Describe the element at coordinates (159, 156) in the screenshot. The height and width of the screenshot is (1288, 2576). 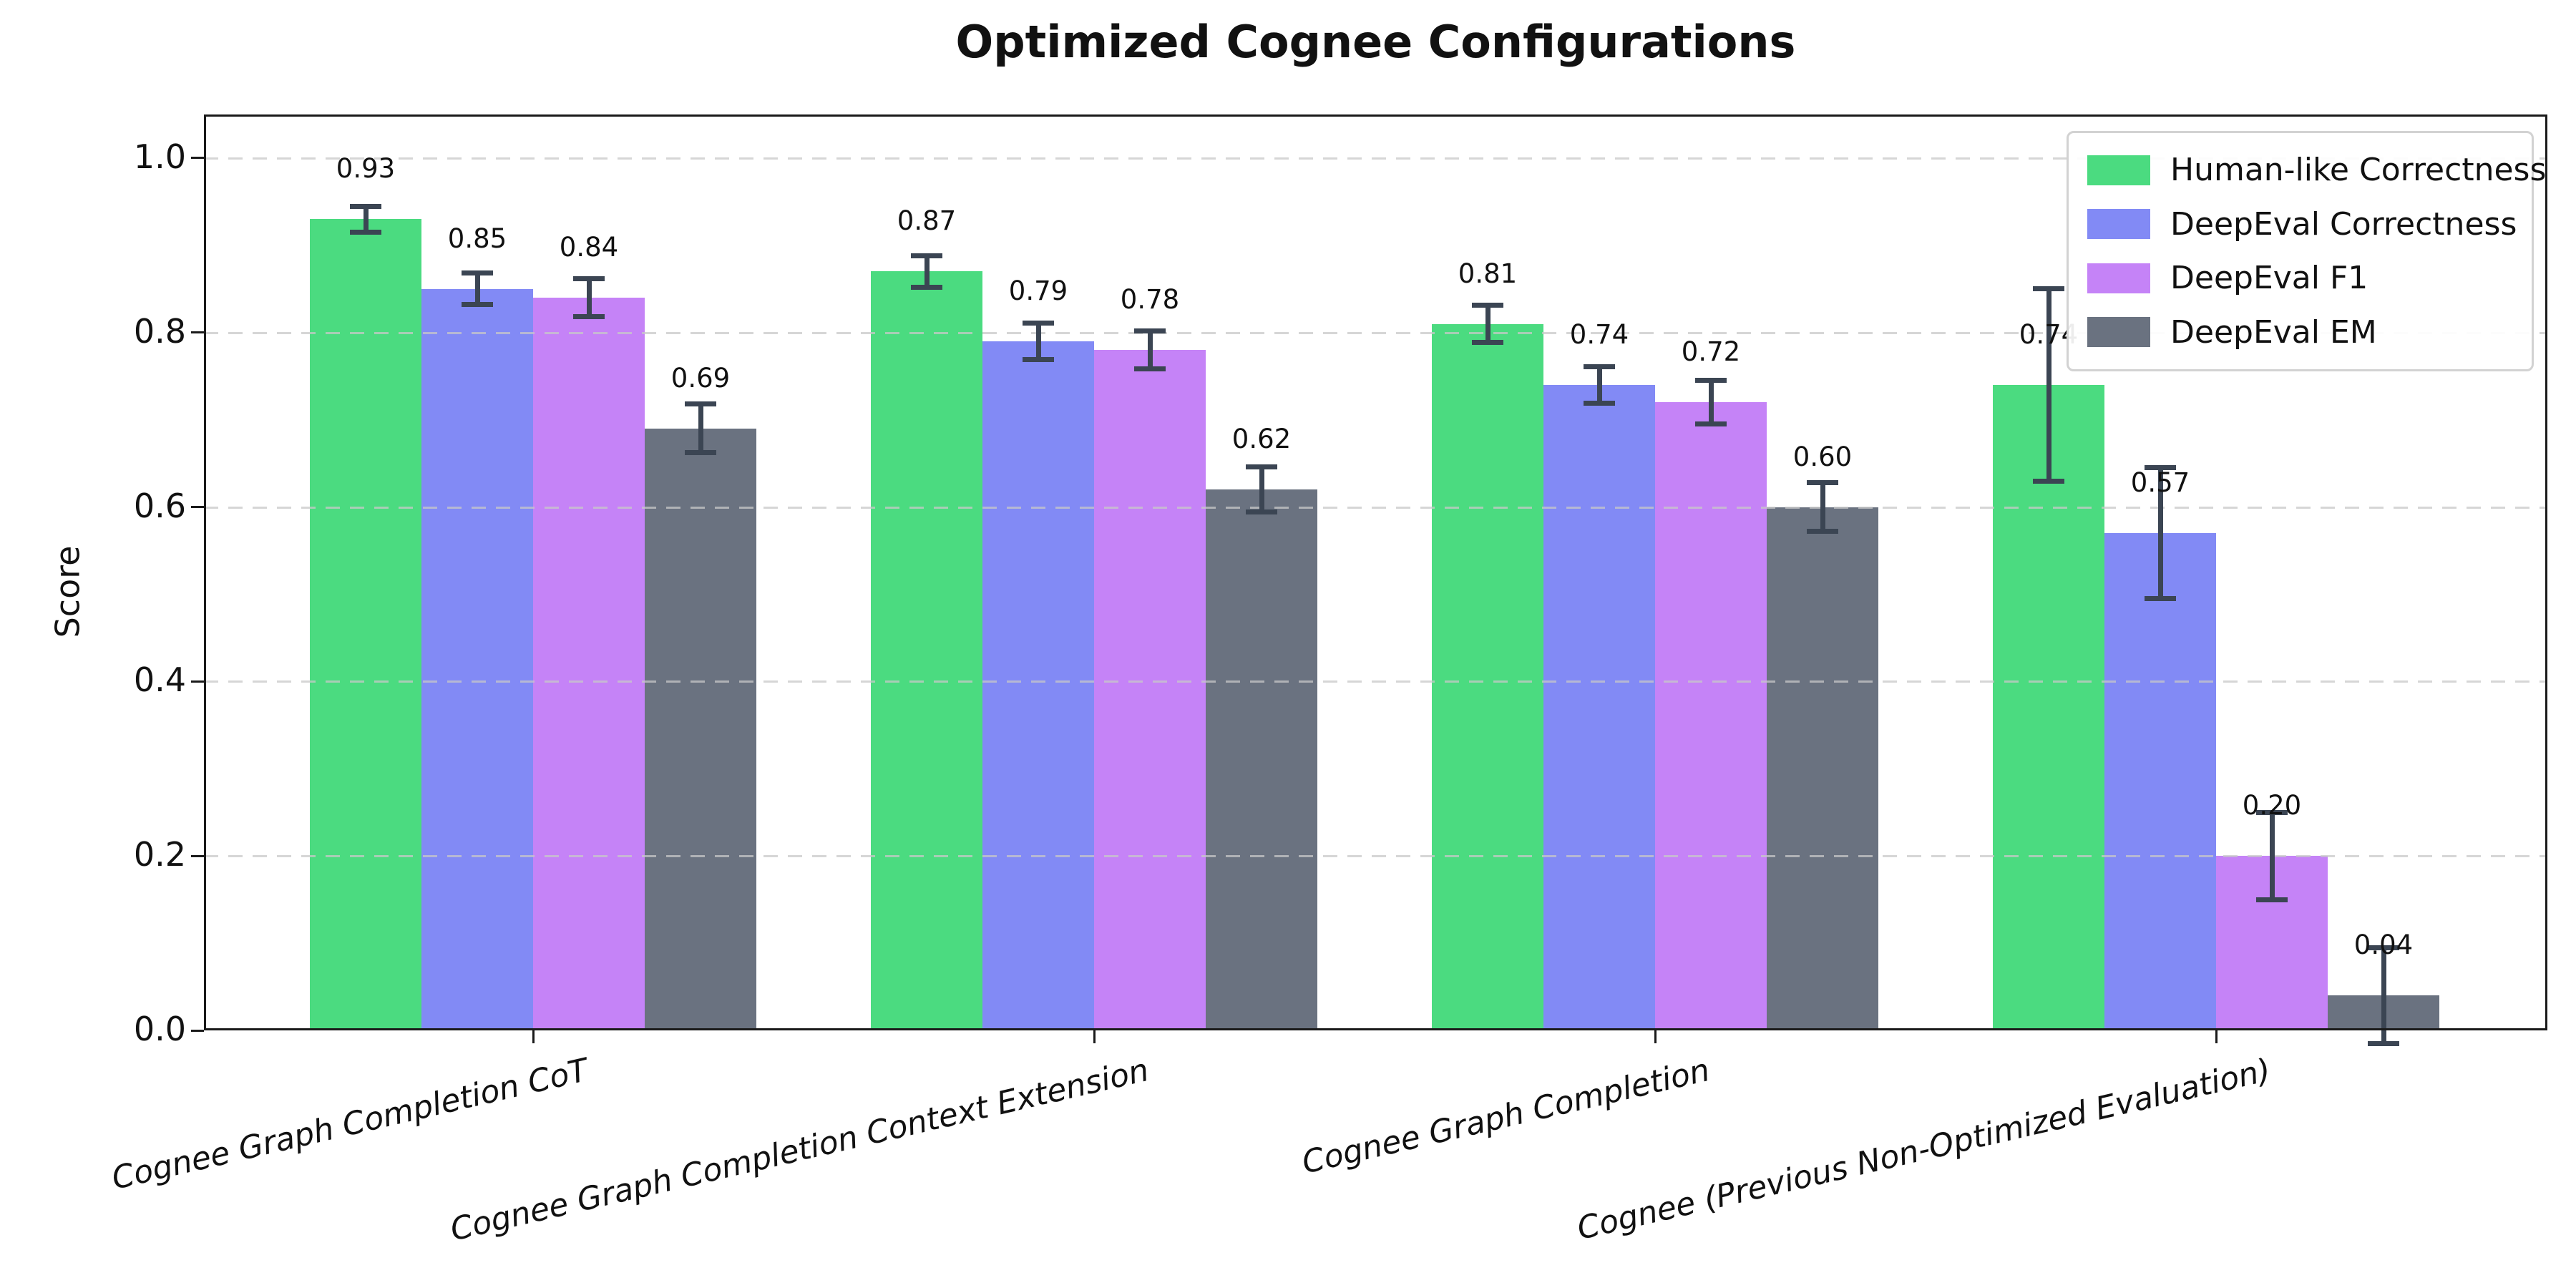
I see `y-tick-label: 1.0` at that location.